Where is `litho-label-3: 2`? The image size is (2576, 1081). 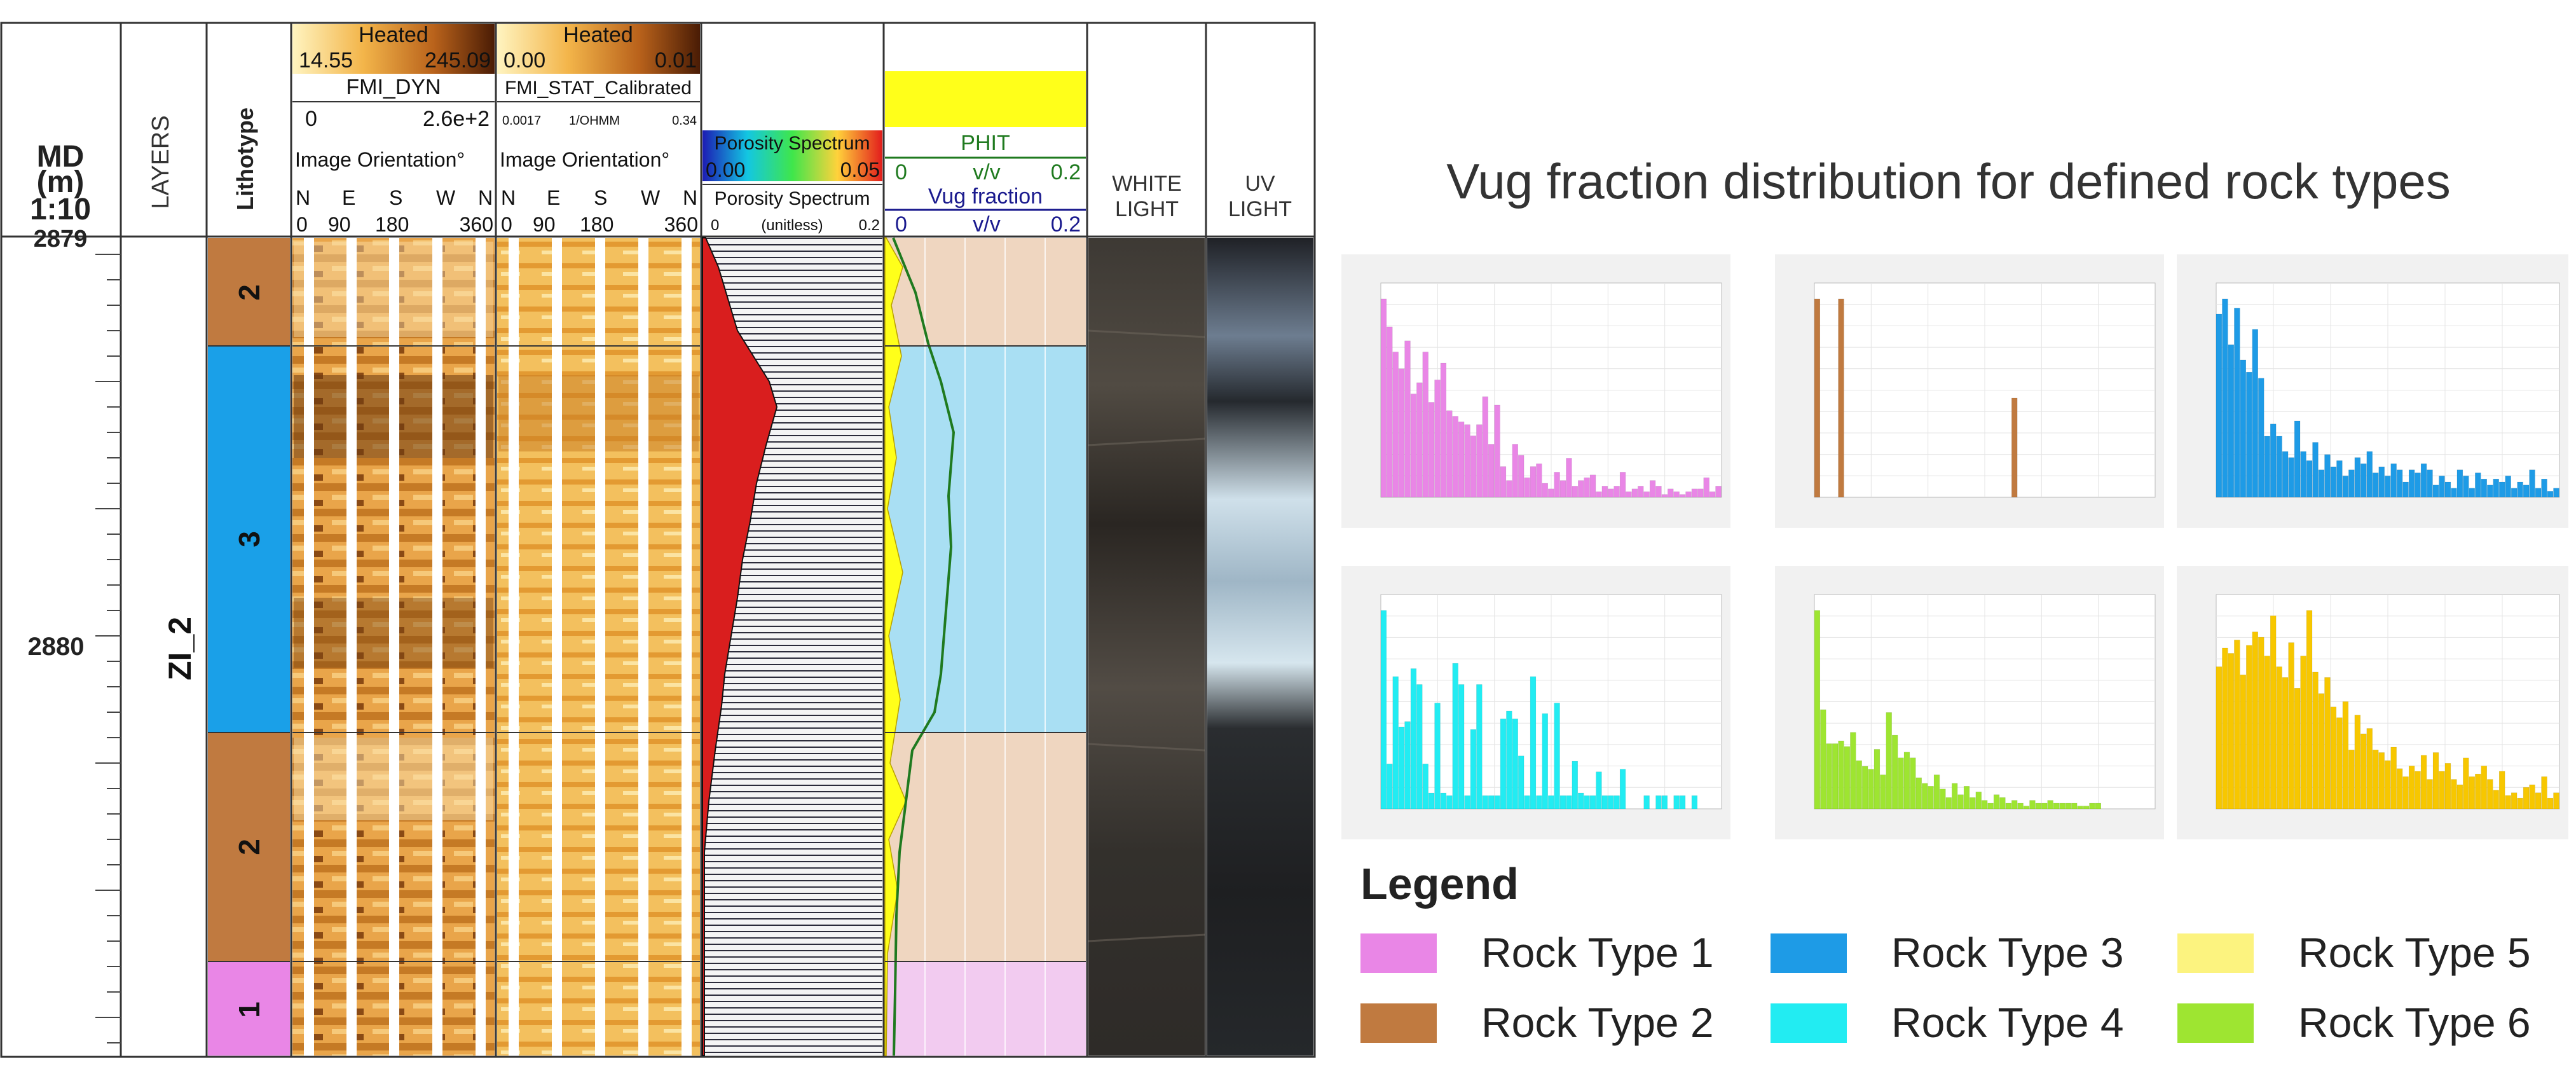 litho-label-3: 2 is located at coordinates (249, 847).